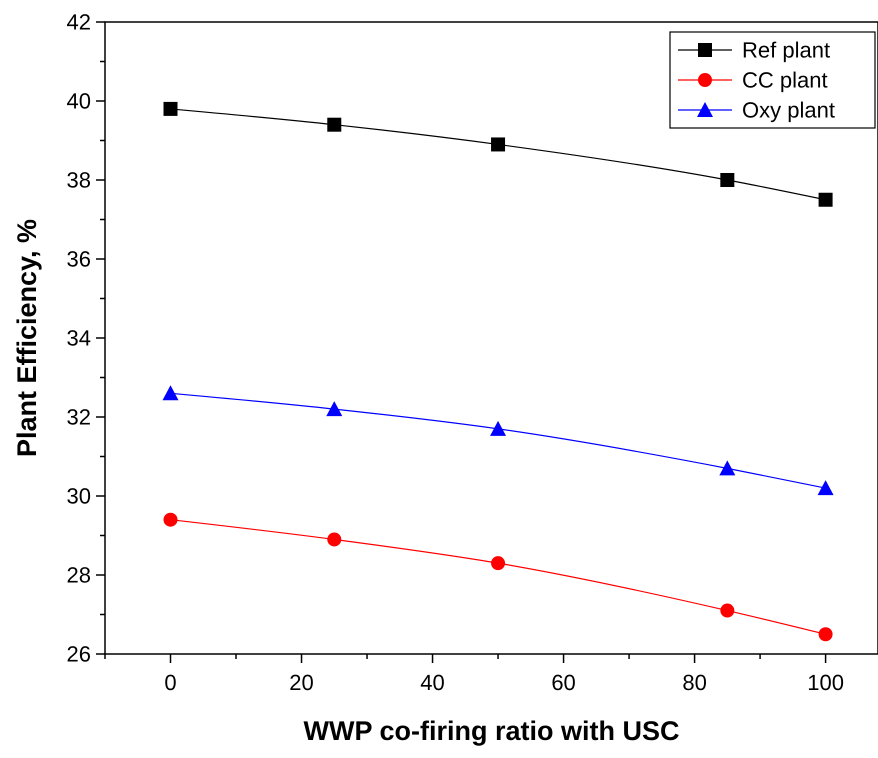 The height and width of the screenshot is (758, 878). Describe the element at coordinates (563, 682) in the screenshot. I see `x-tick-label: 60` at that location.